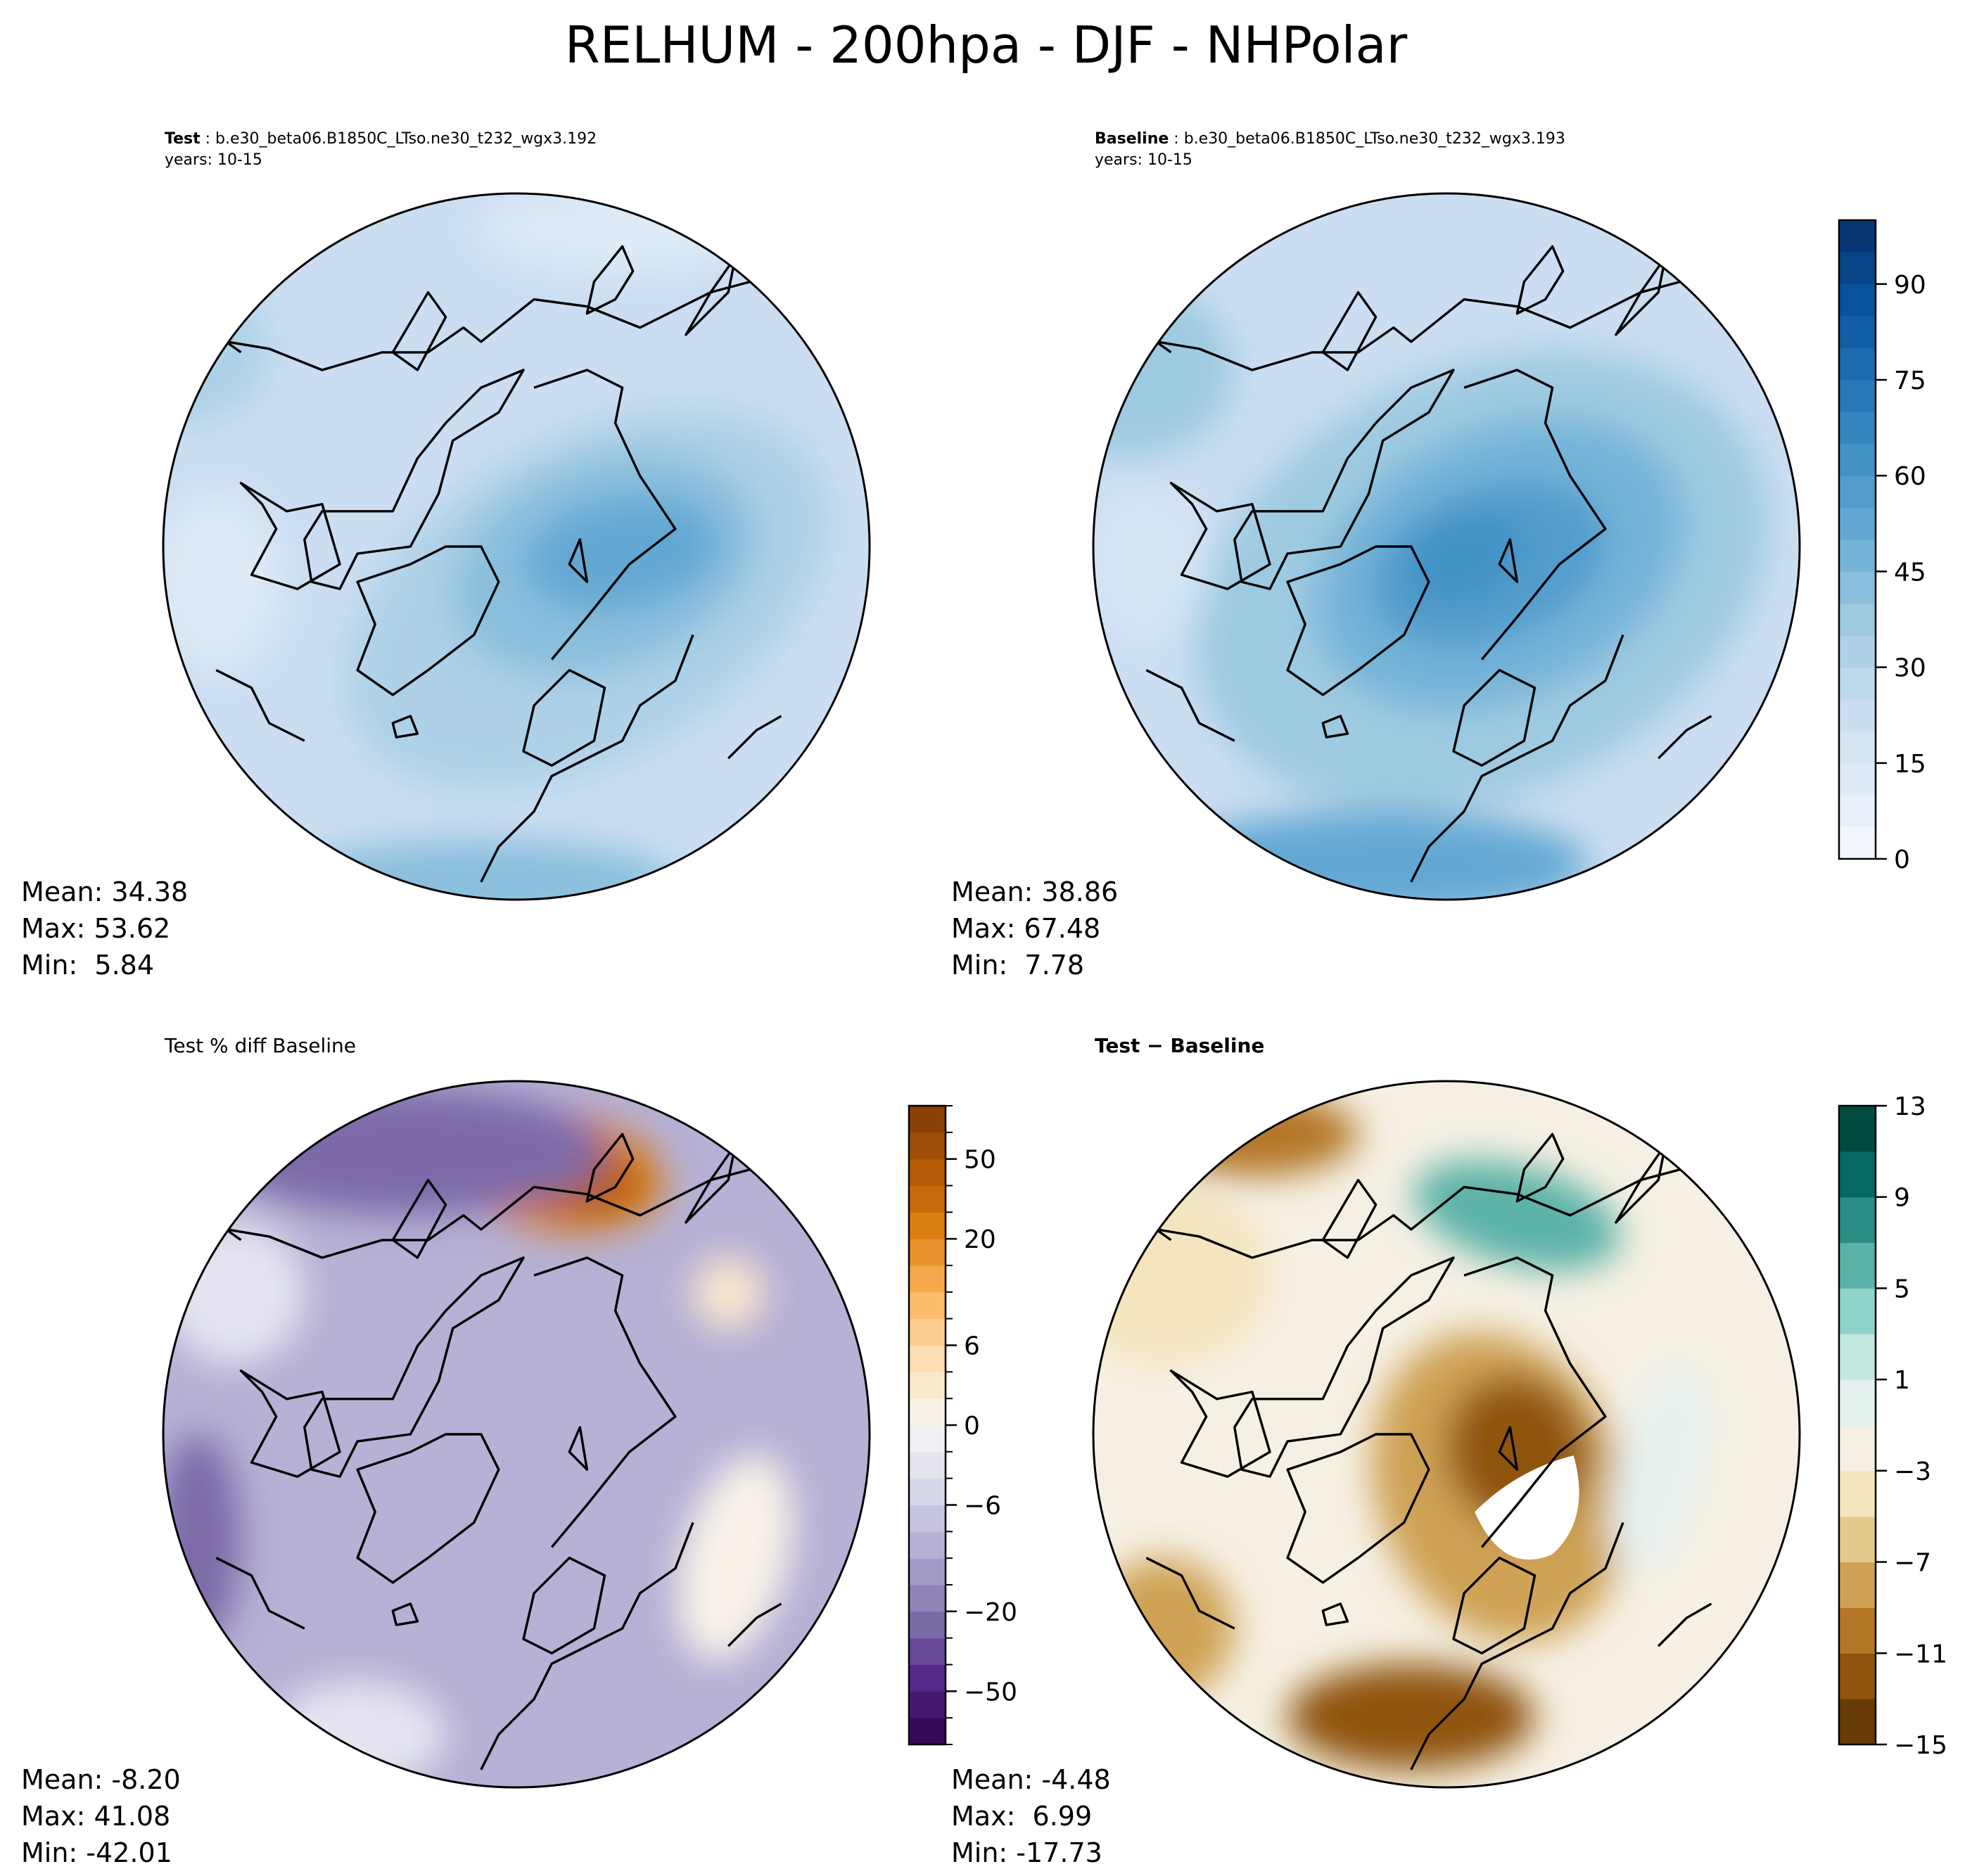 The width and height of the screenshot is (1972, 1876). What do you see at coordinates (1022, 1816) in the screenshot?
I see `absdiff-max: Max: 6.99` at bounding box center [1022, 1816].